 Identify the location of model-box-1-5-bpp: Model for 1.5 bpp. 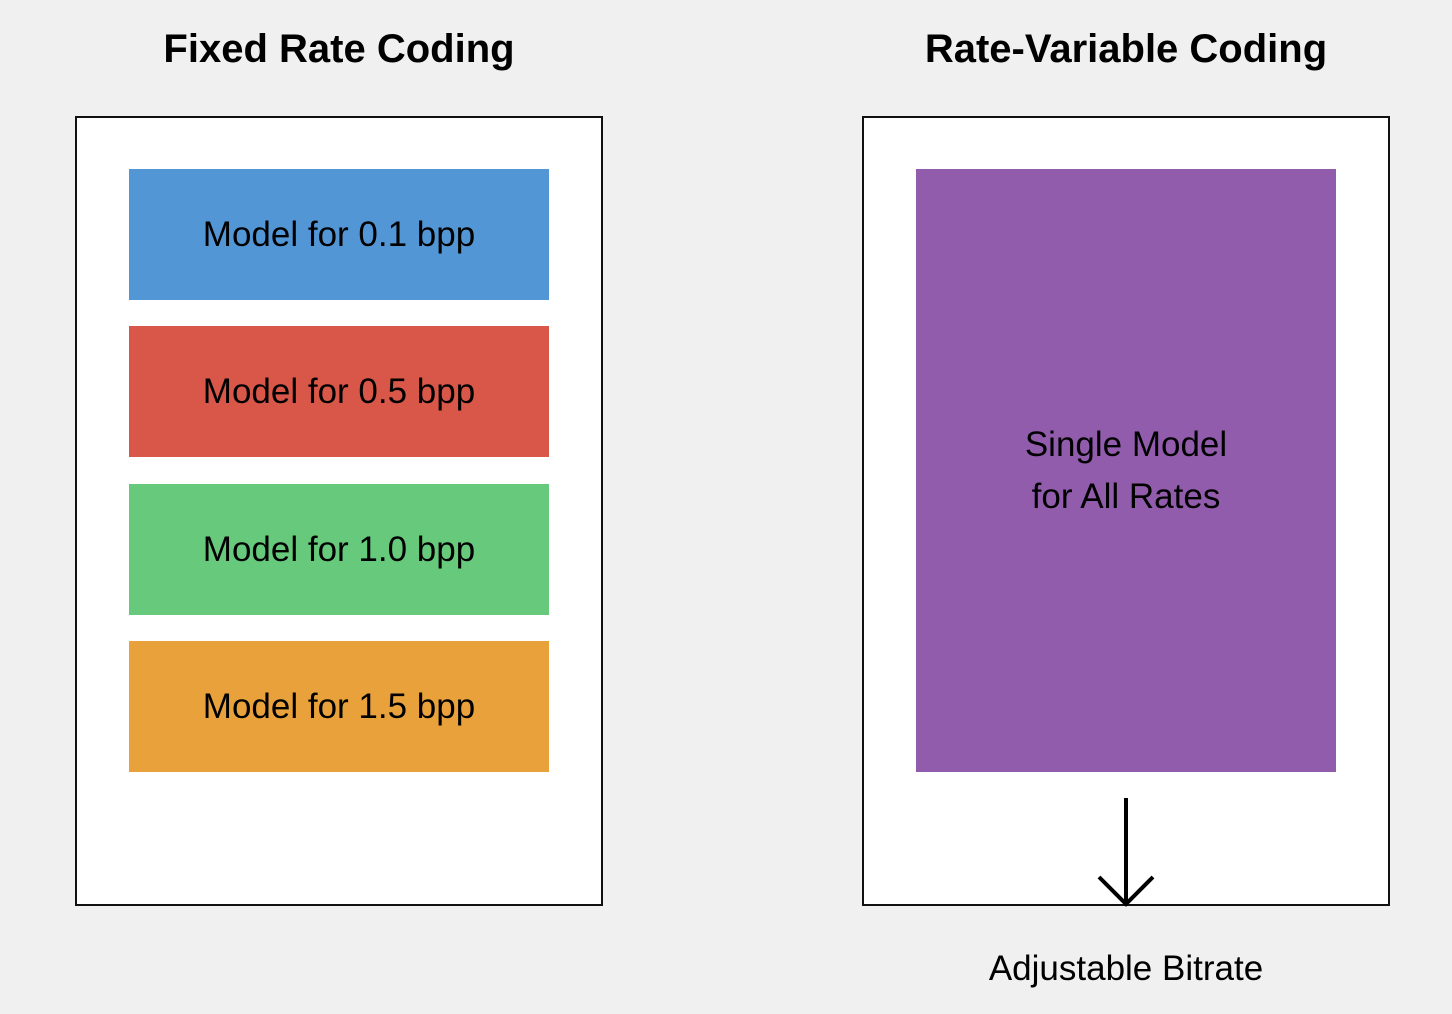
(339, 706).